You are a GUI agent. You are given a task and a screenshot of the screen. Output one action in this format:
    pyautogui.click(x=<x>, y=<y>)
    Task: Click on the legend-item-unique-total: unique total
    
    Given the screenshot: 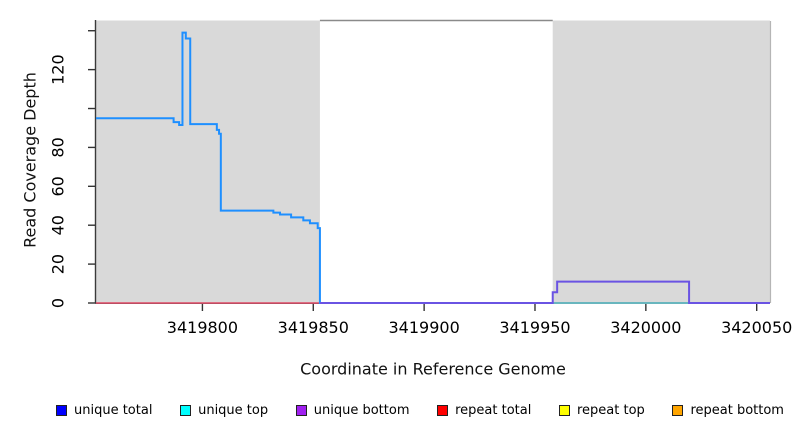 What is the action you would take?
    pyautogui.click(x=104, y=410)
    